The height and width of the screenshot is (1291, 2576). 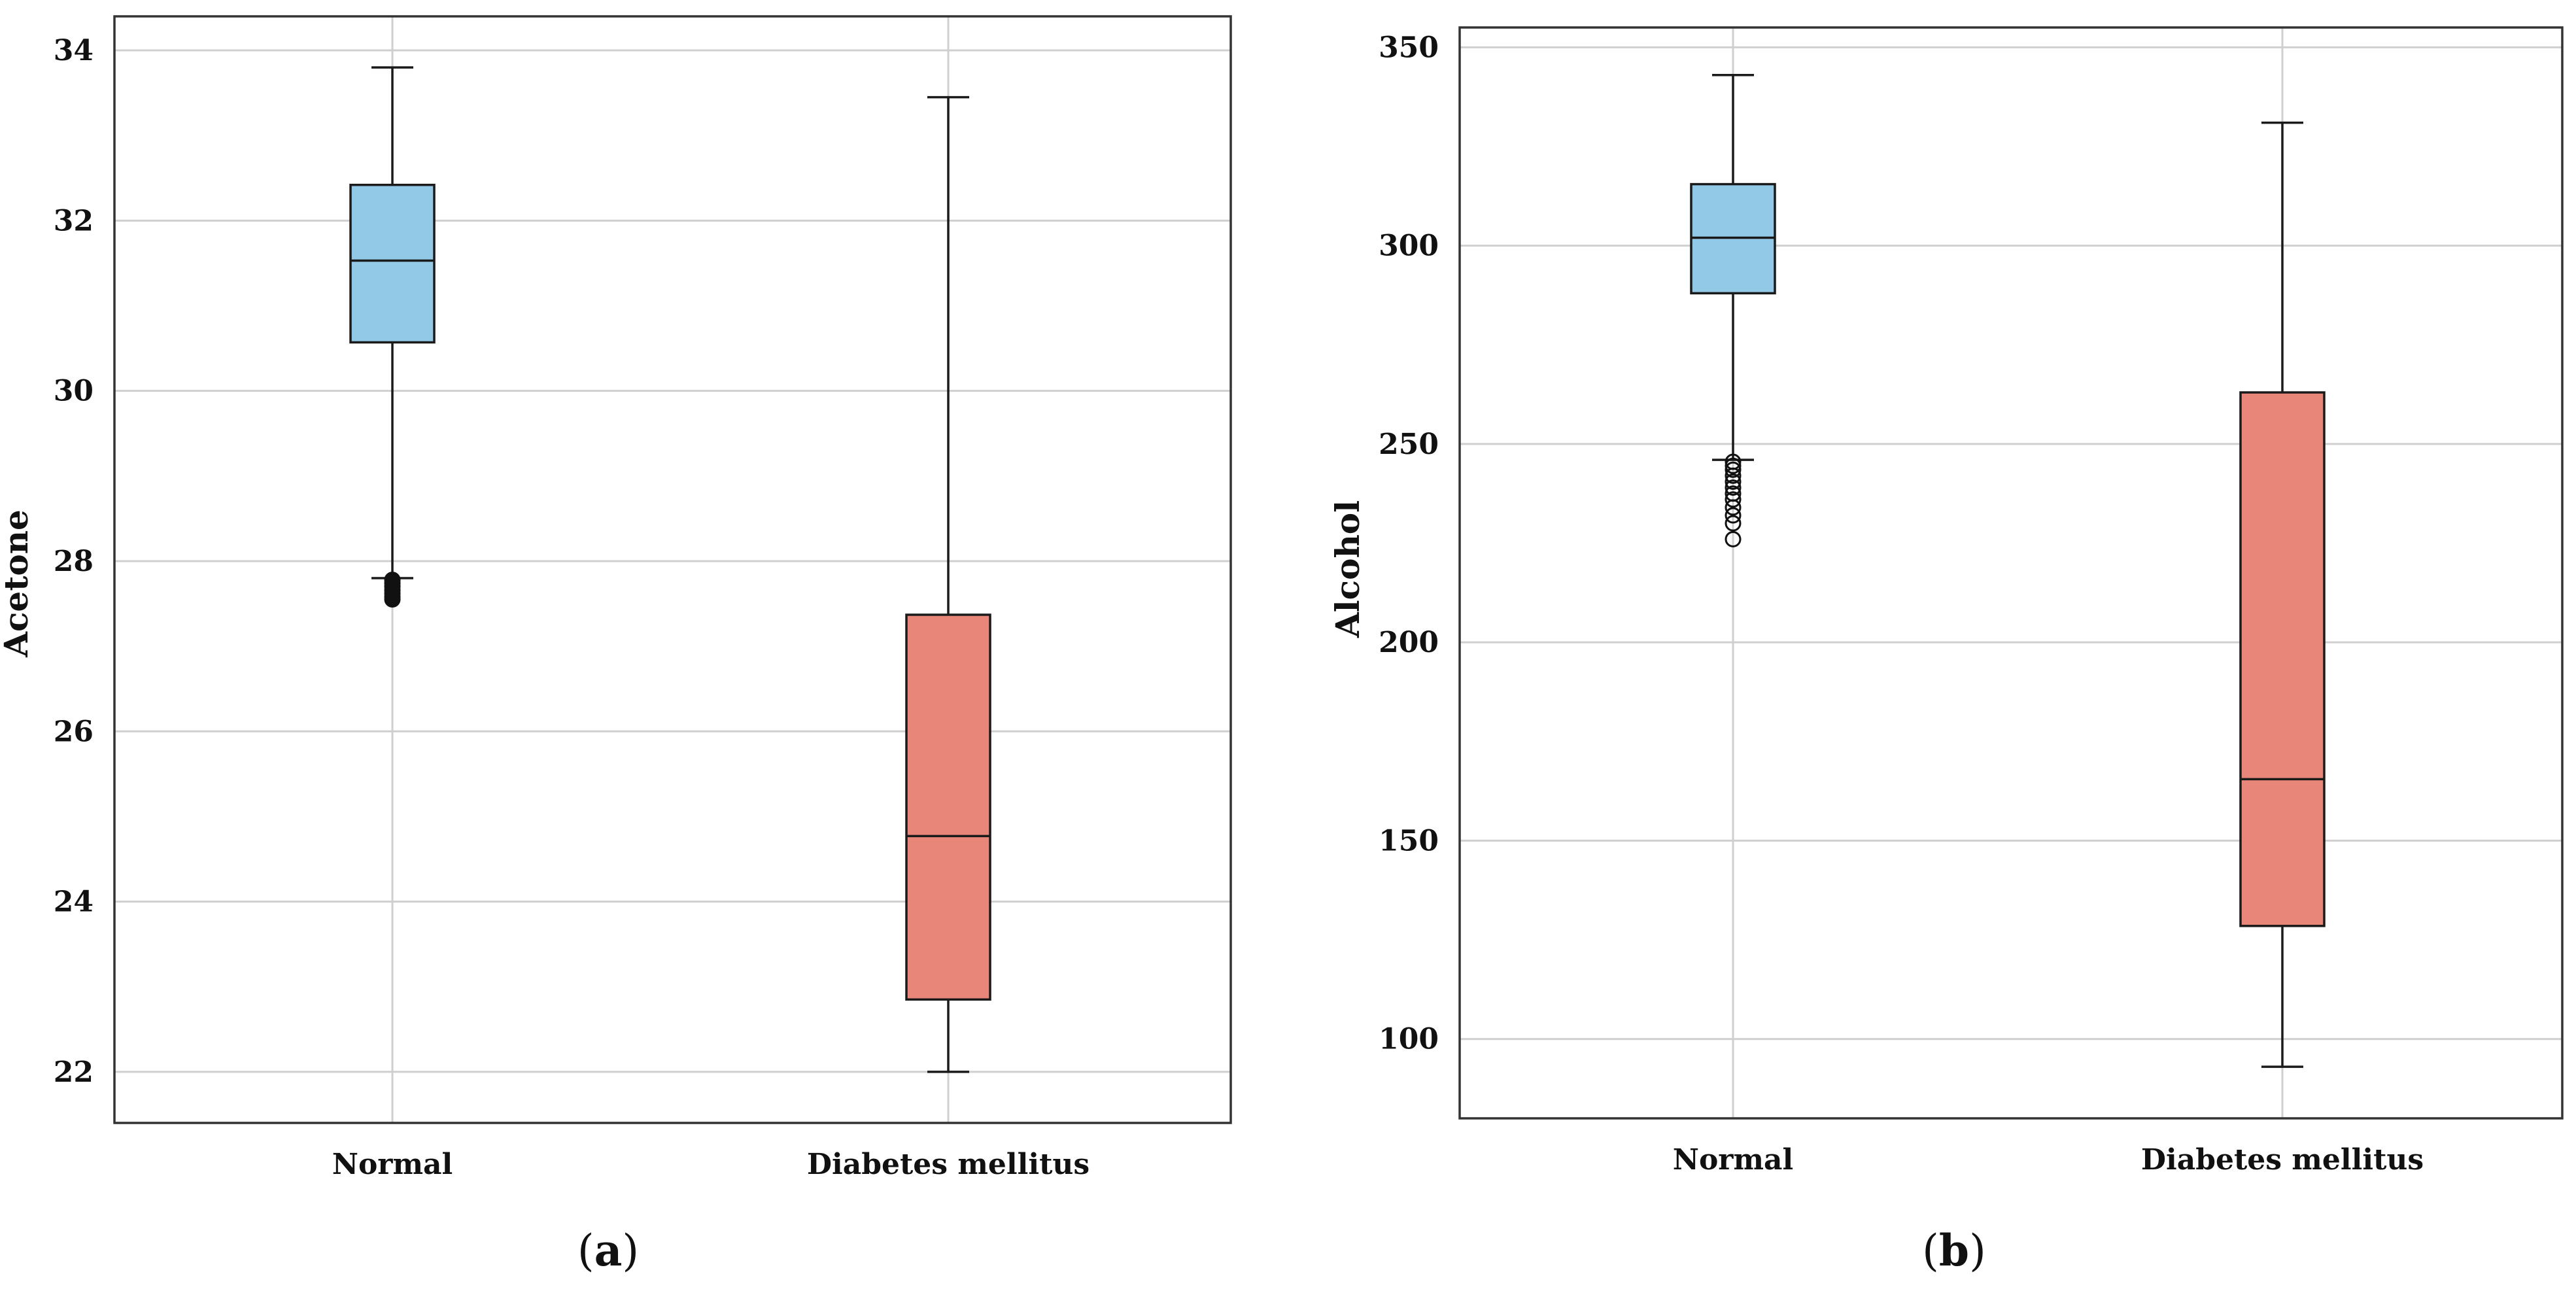 I want to click on y-tick-label: 24, so click(x=74, y=902).